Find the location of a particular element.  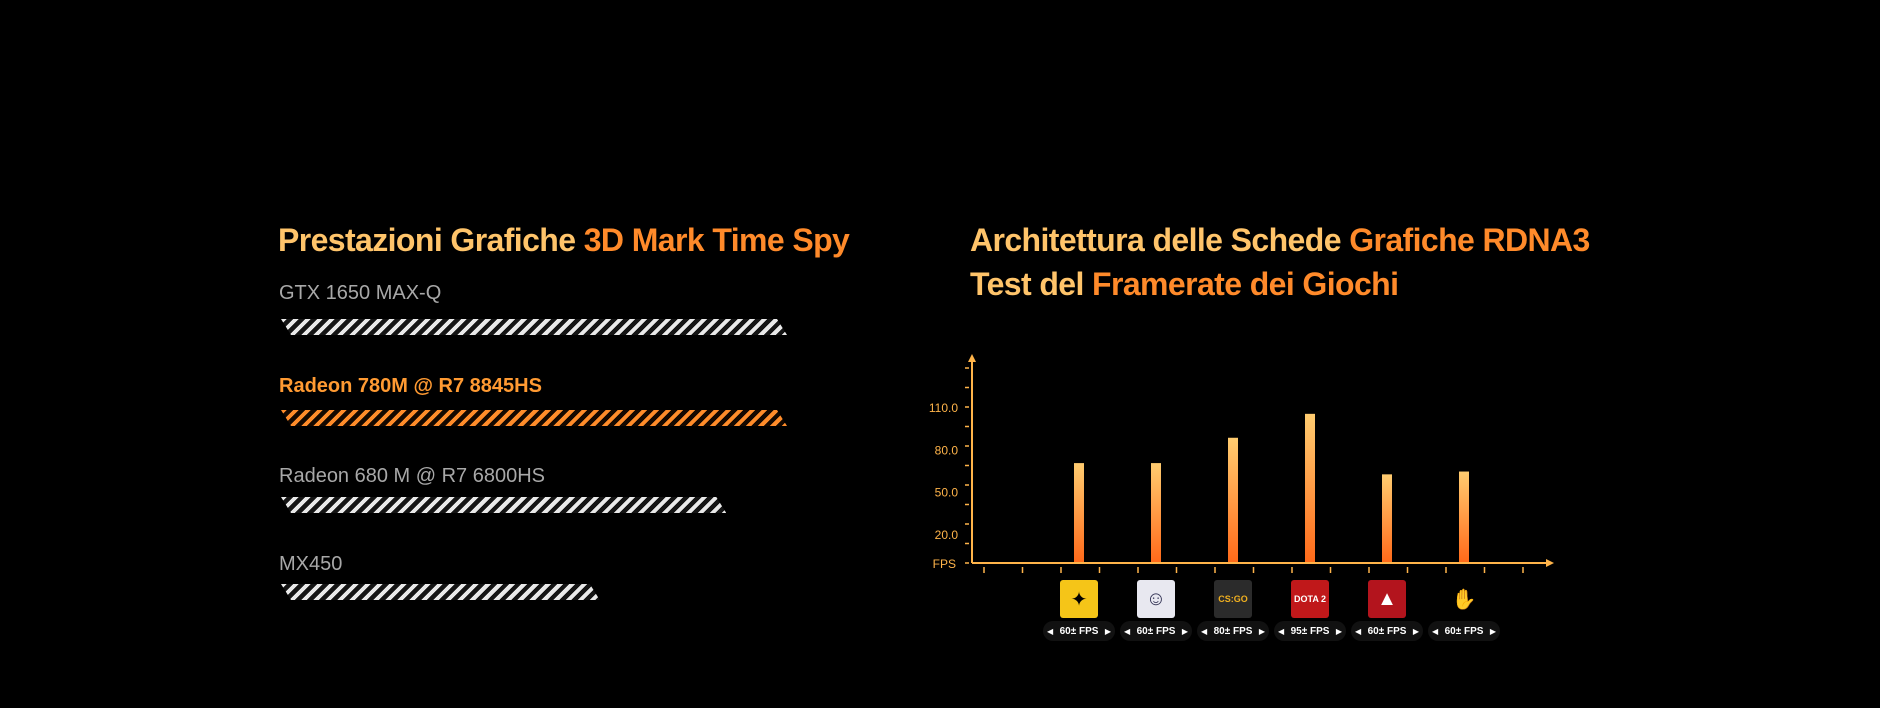

genshin-icon: ☺ is located at coordinates (1156, 599).